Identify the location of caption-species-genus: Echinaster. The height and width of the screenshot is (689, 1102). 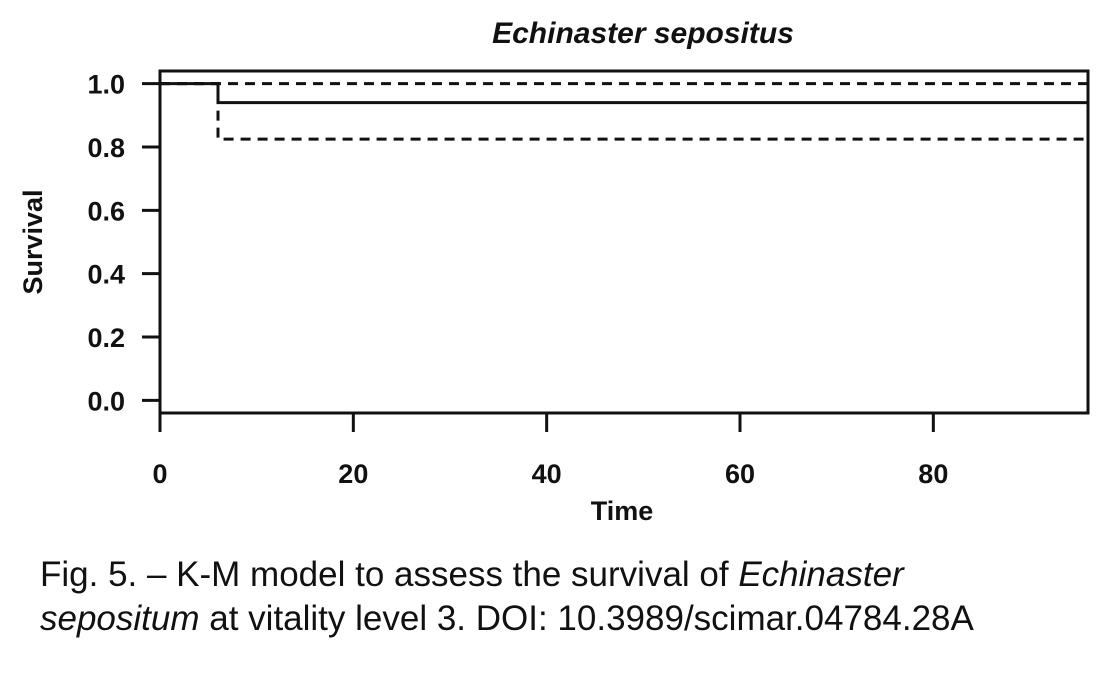
(821, 574).